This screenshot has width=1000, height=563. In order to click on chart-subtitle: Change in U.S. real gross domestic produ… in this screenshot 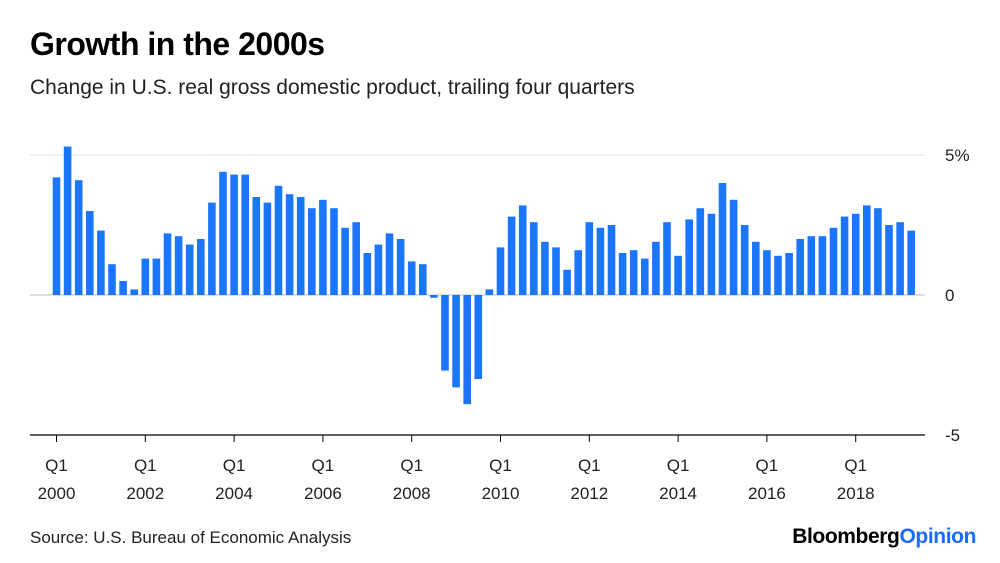, I will do `click(332, 87)`.